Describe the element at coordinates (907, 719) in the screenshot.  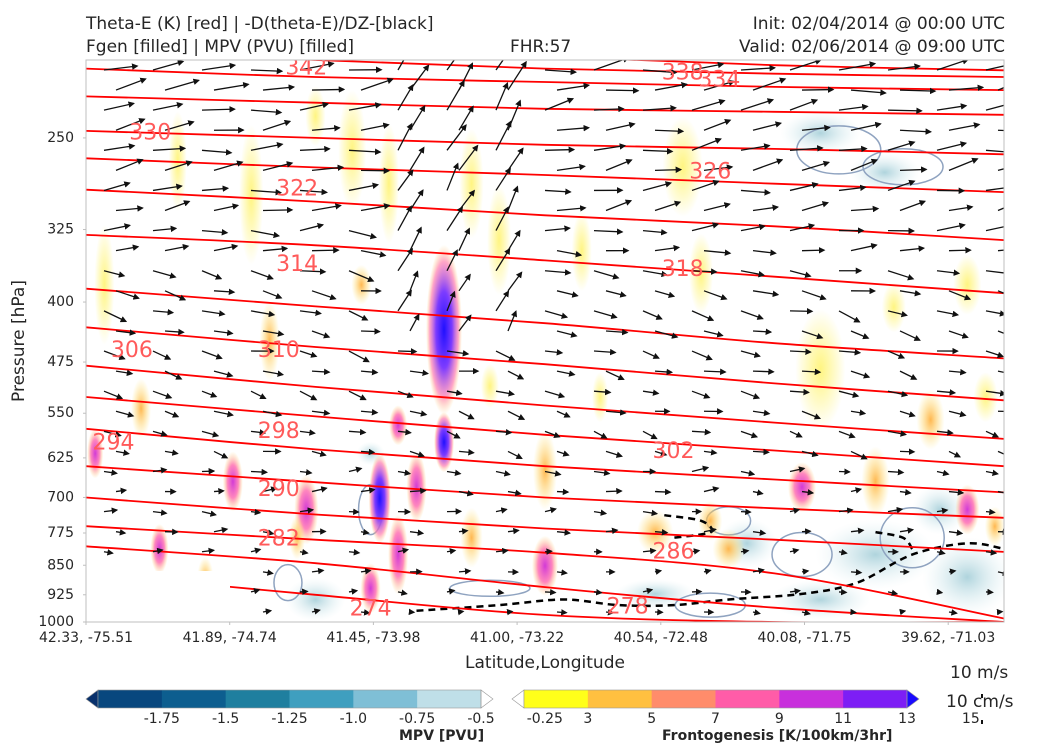
I see `fgen-colorbar-tick-label: 13` at that location.